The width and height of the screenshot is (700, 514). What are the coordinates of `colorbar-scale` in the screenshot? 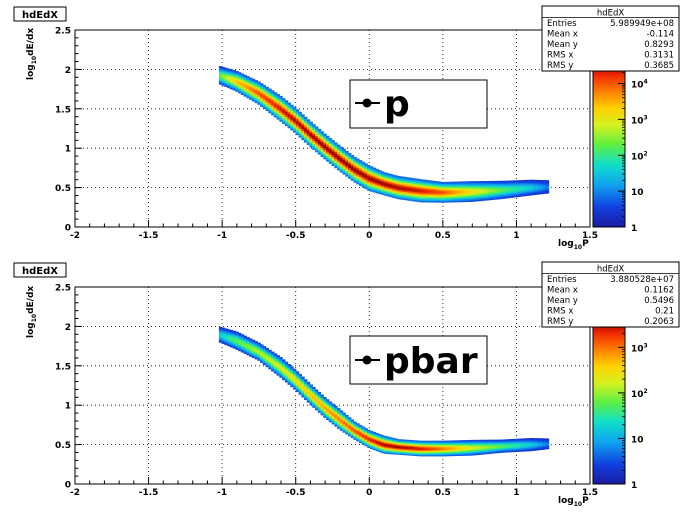 It's located at (609, 144).